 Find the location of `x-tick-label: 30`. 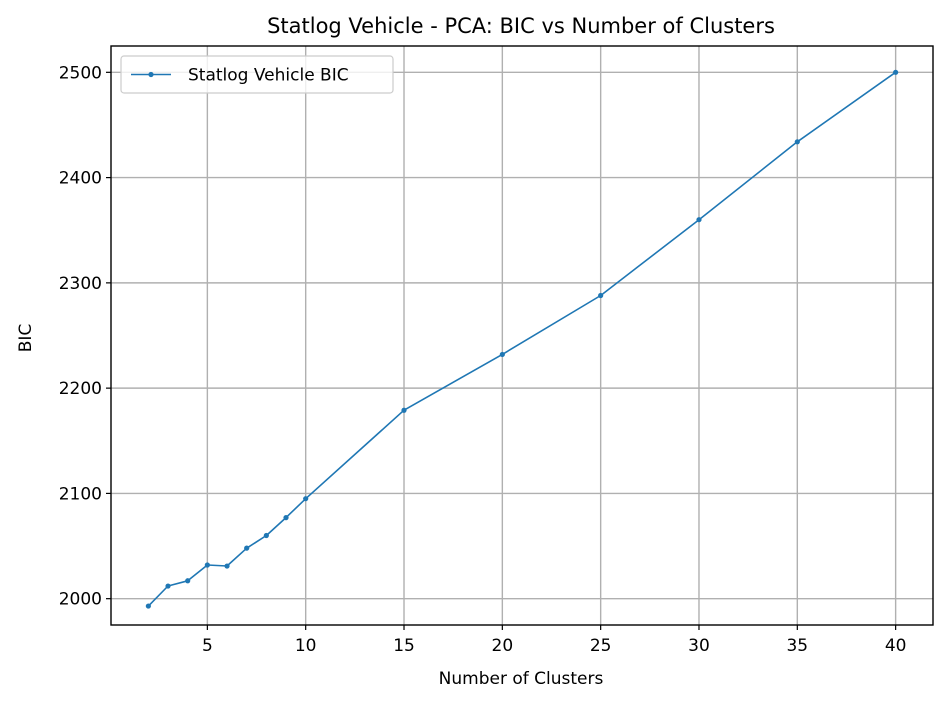

x-tick-label: 30 is located at coordinates (699, 646).